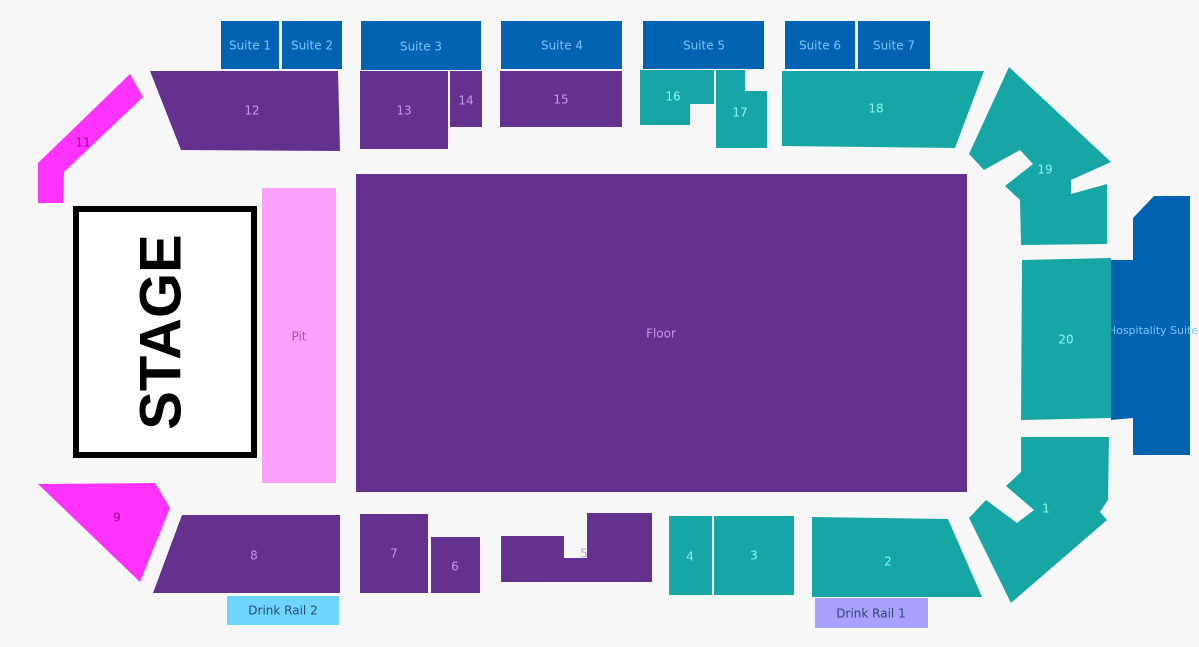  Describe the element at coordinates (455, 565) in the screenshot. I see `section-6: 6` at that location.